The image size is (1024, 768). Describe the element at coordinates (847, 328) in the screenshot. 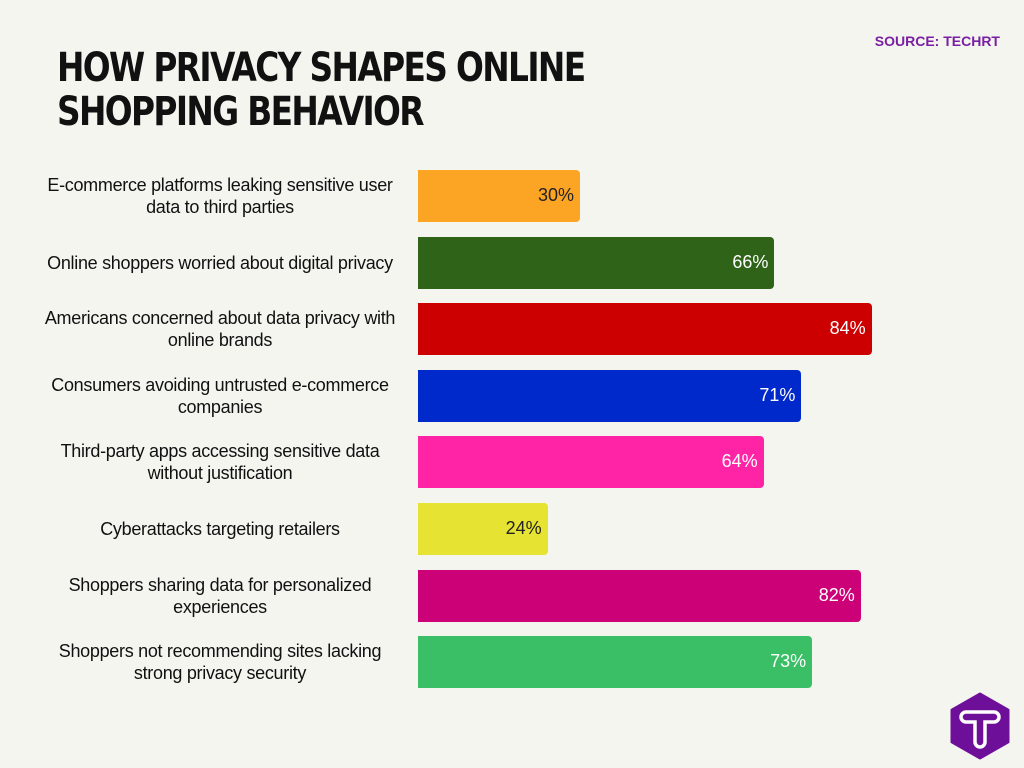

I see `value-label: 84%` at that location.